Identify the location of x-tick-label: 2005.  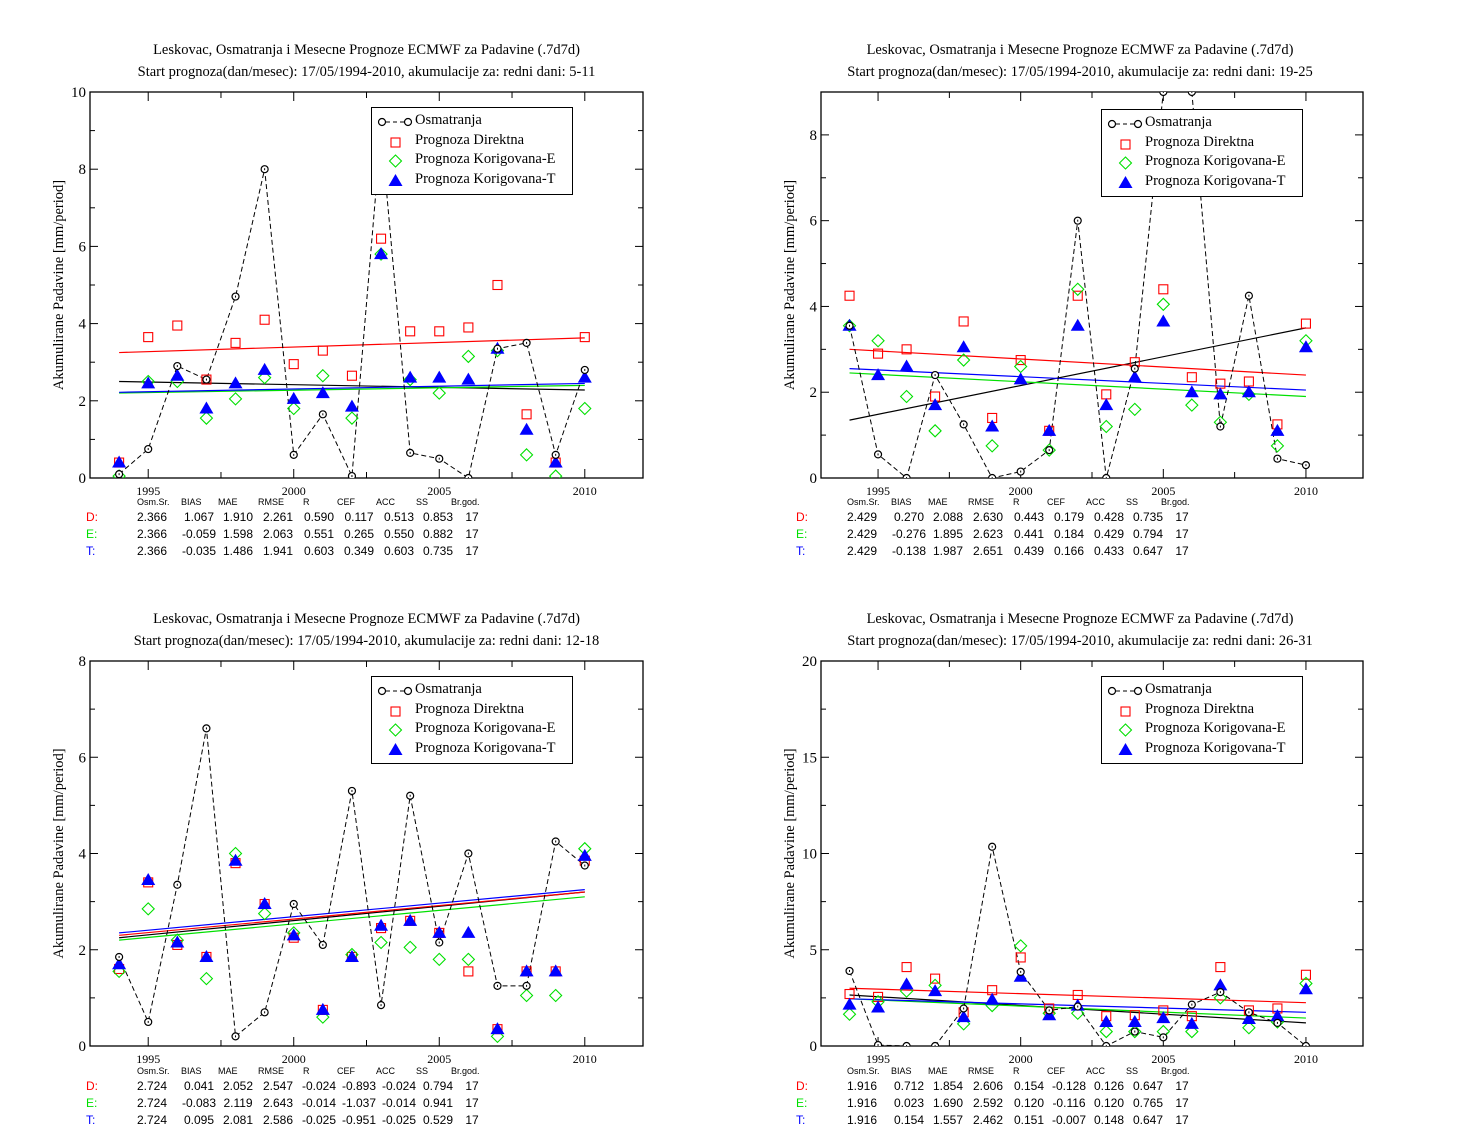
(439, 1059).